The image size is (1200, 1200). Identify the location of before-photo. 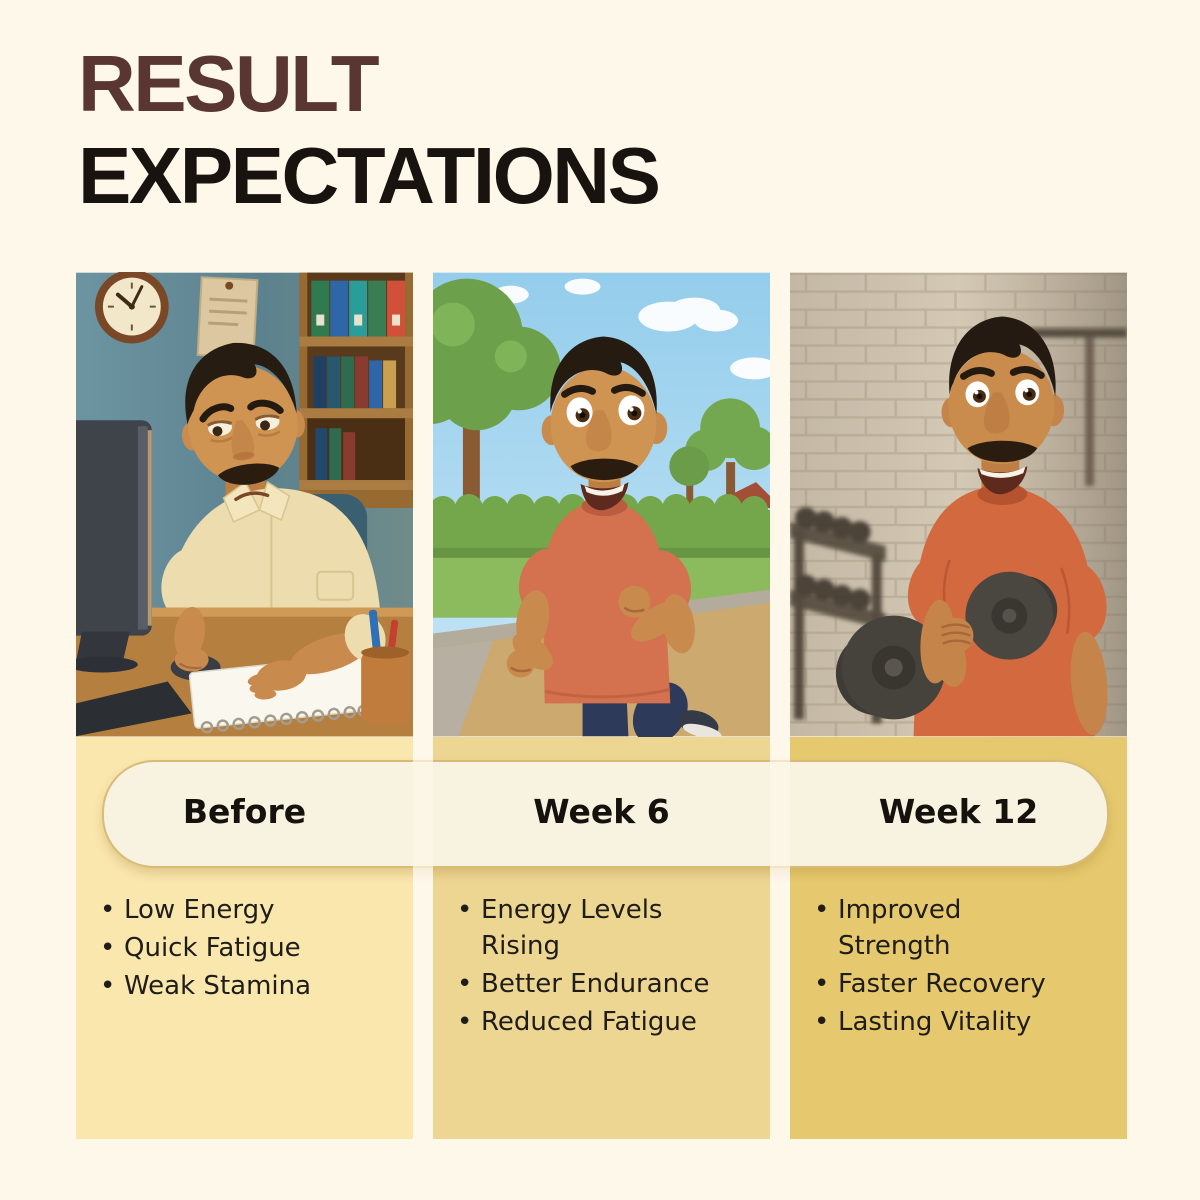
(244, 504).